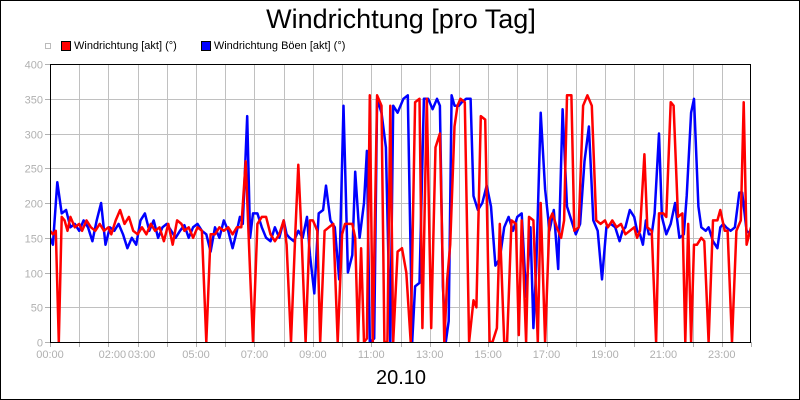 The width and height of the screenshot is (800, 400). I want to click on y-tick-label: 200, so click(34, 205).